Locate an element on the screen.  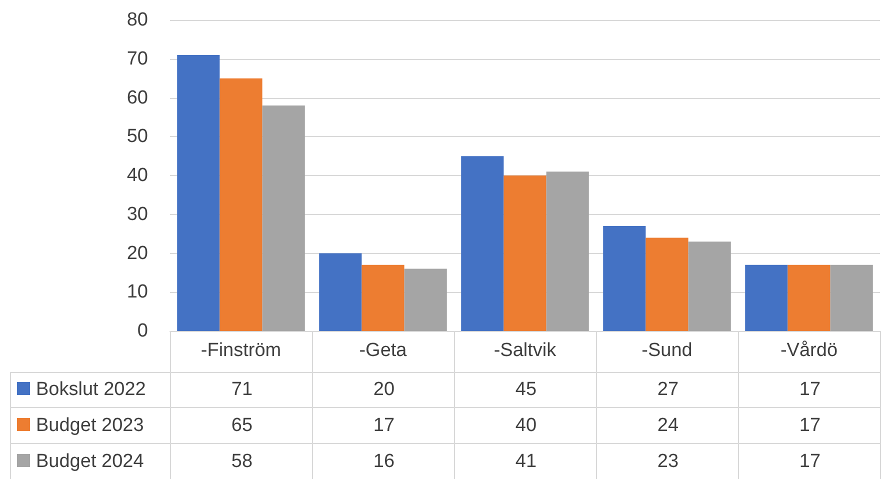
y-tick-label: 0 is located at coordinates (142, 331).